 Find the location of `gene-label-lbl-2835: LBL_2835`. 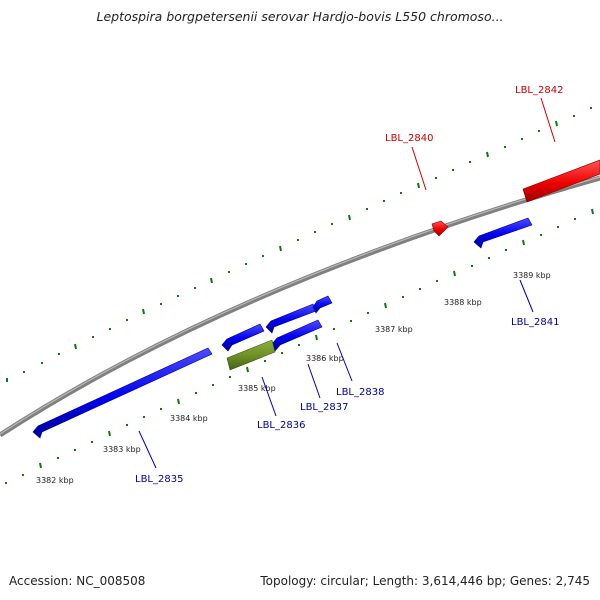

gene-label-lbl-2835: LBL_2835 is located at coordinates (159, 479).